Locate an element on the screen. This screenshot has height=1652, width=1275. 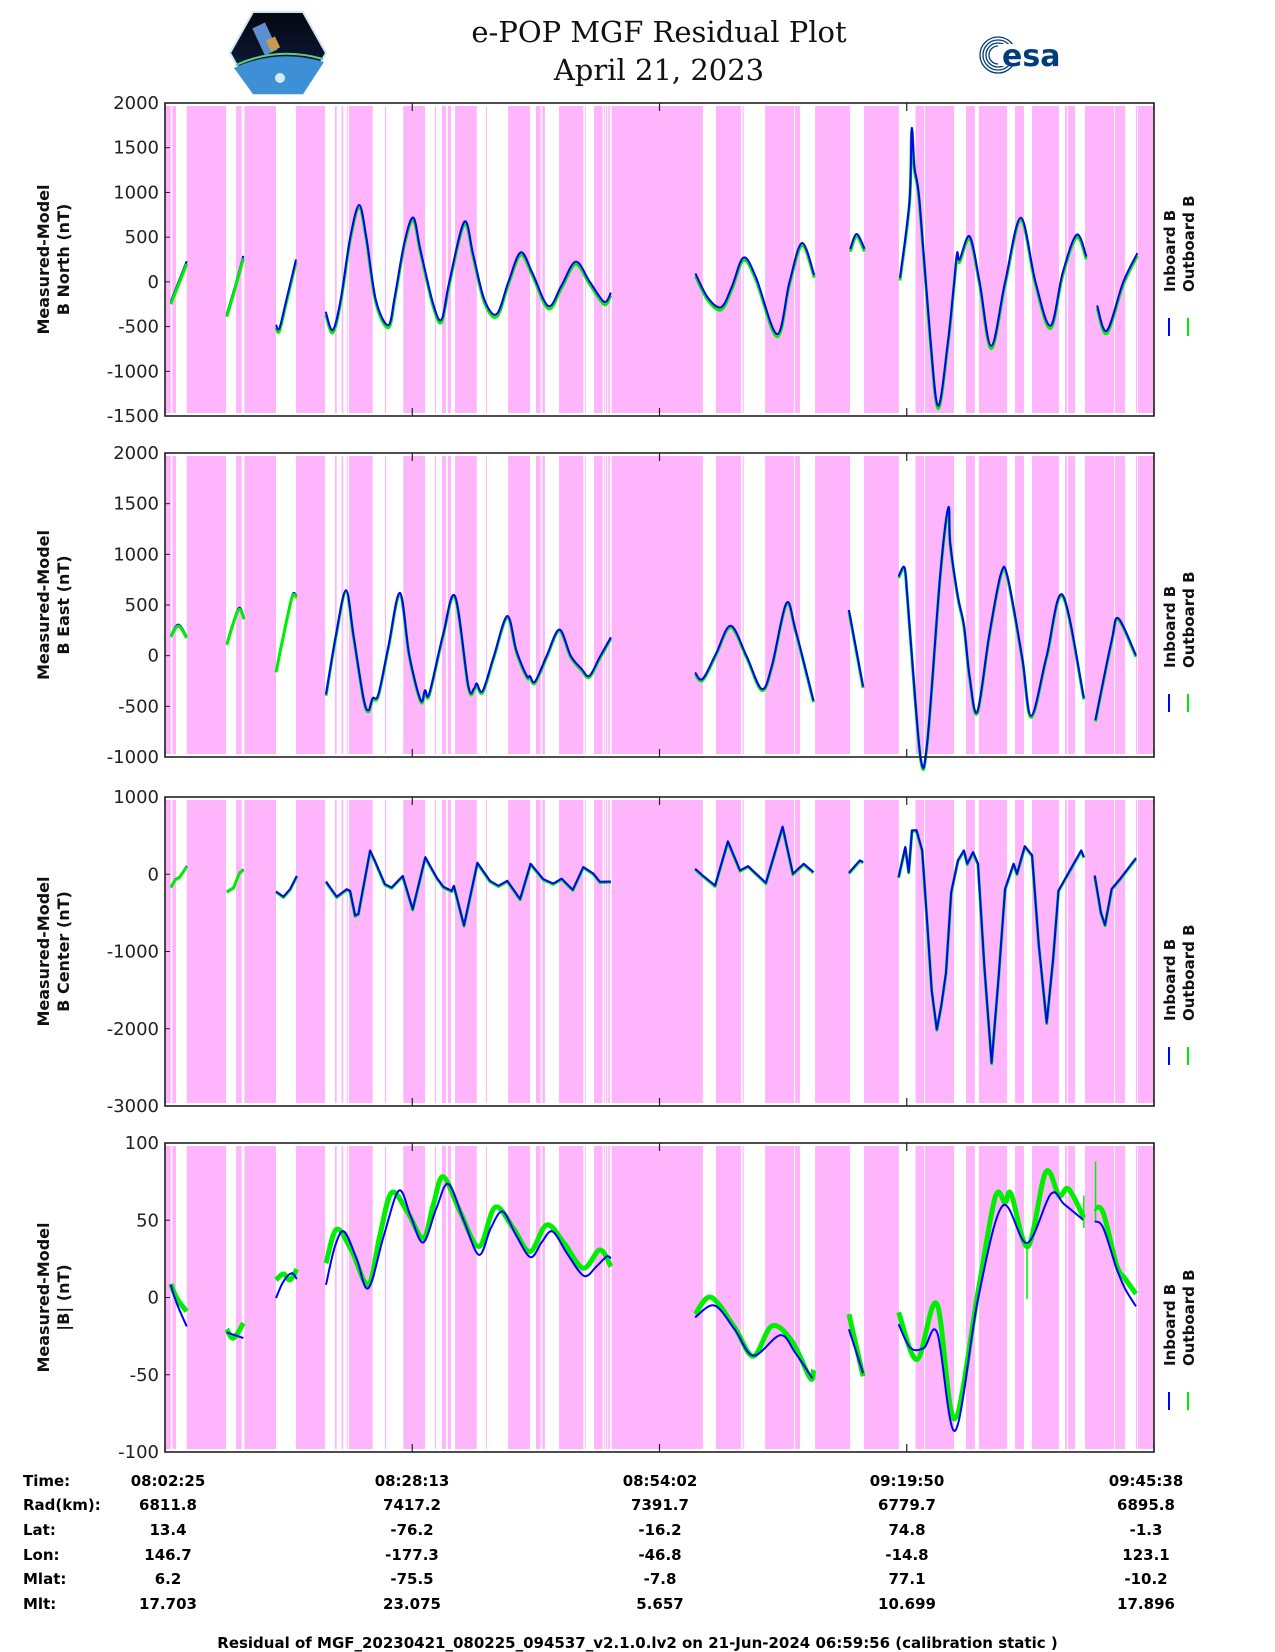
info-row-label: Mlt: is located at coordinates (40, 1604).